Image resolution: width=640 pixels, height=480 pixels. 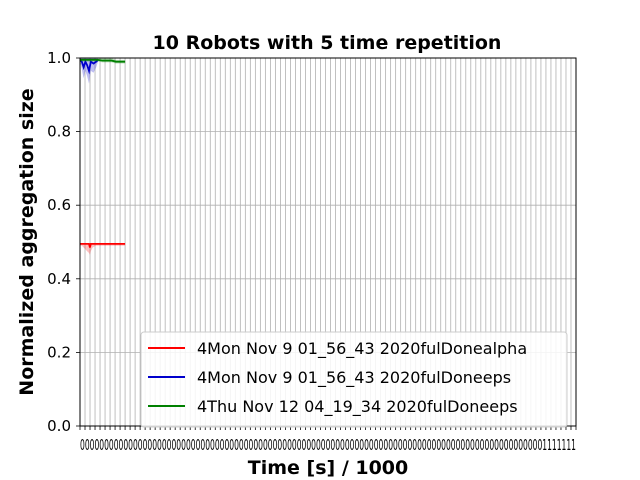 What do you see at coordinates (63, 242) in the screenshot?
I see `y-axis-ticks: 0.0 0.2 0.4 0.6 0.8 1.0` at bounding box center [63, 242].